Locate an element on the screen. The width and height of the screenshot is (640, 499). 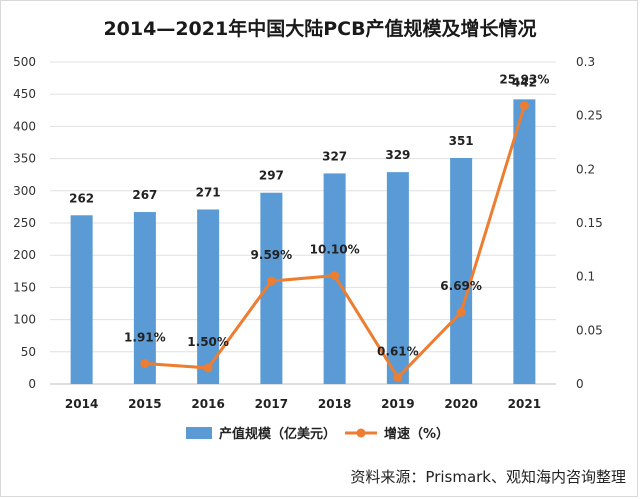
y-left-tick-label: 150 is located at coordinates (24, 287).